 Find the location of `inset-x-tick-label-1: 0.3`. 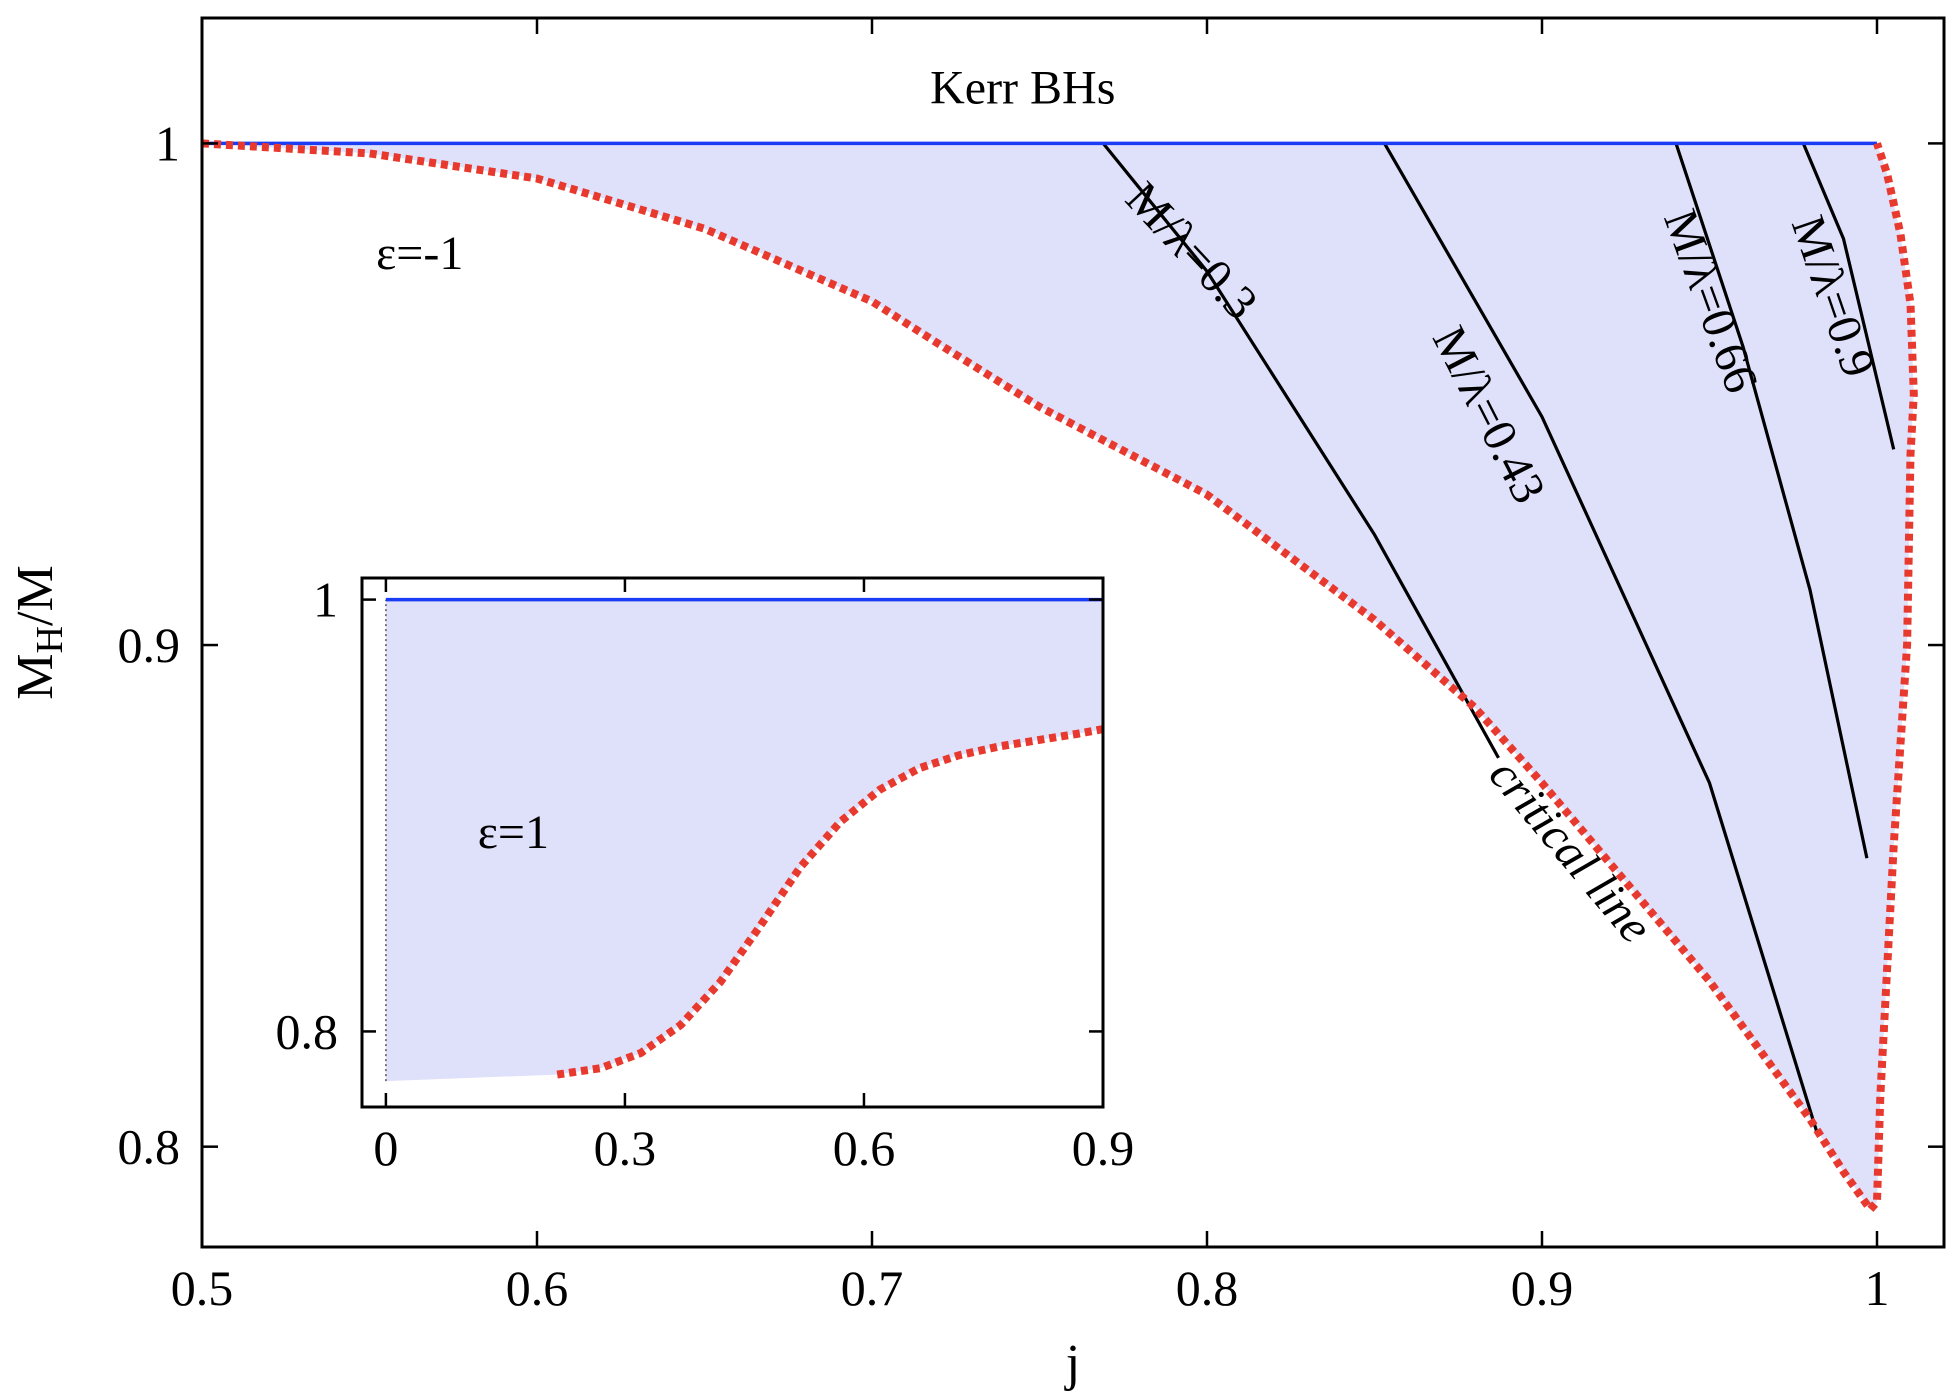

inset-x-tick-label-1: 0.3 is located at coordinates (625, 1148).